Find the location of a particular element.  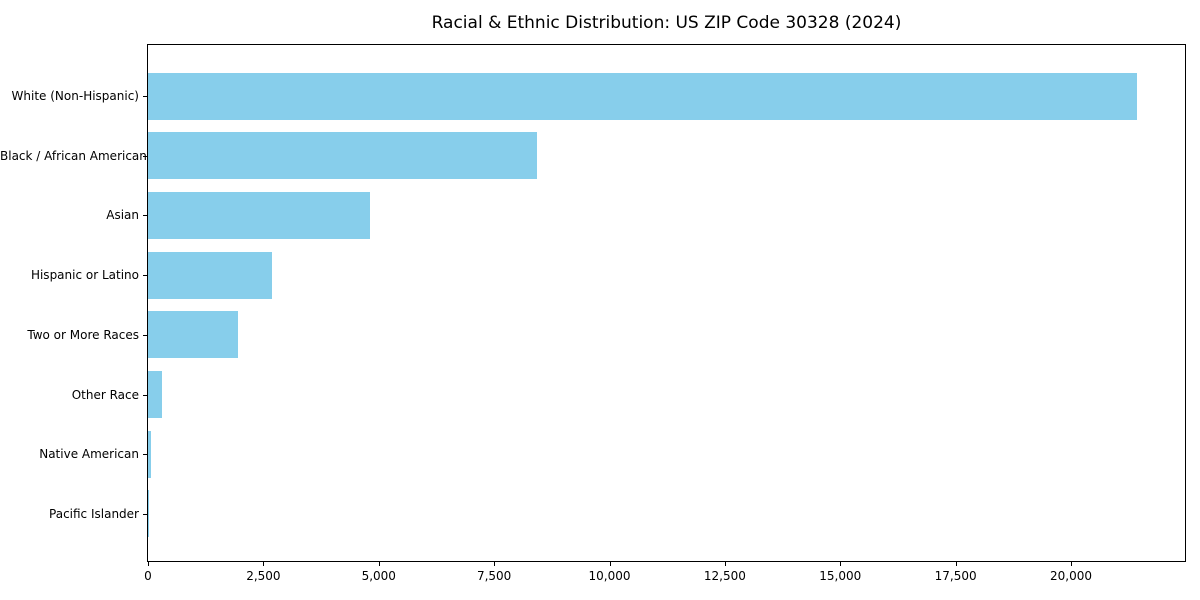

y-tick-label-white-non-hispanic: White (Non-Hispanic) is located at coordinates (75, 96).